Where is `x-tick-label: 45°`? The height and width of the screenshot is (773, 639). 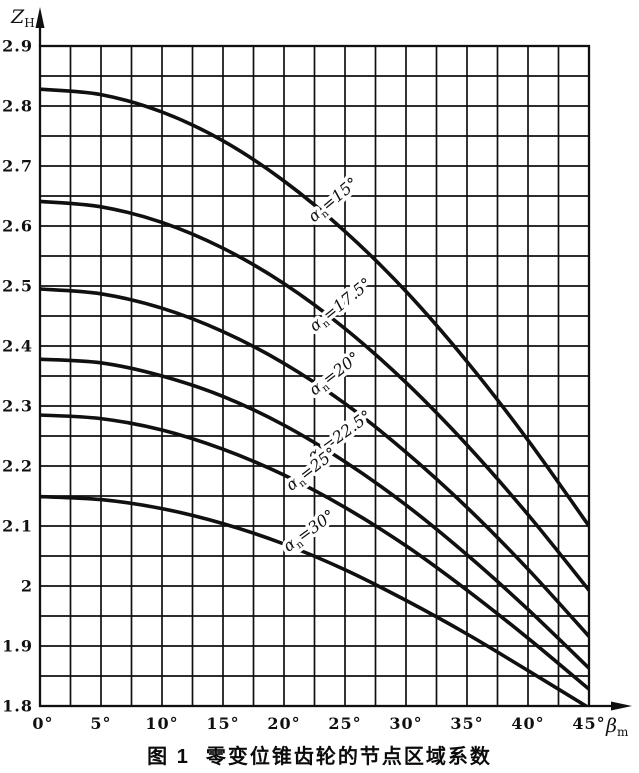 x-tick-label: 45° is located at coordinates (588, 723).